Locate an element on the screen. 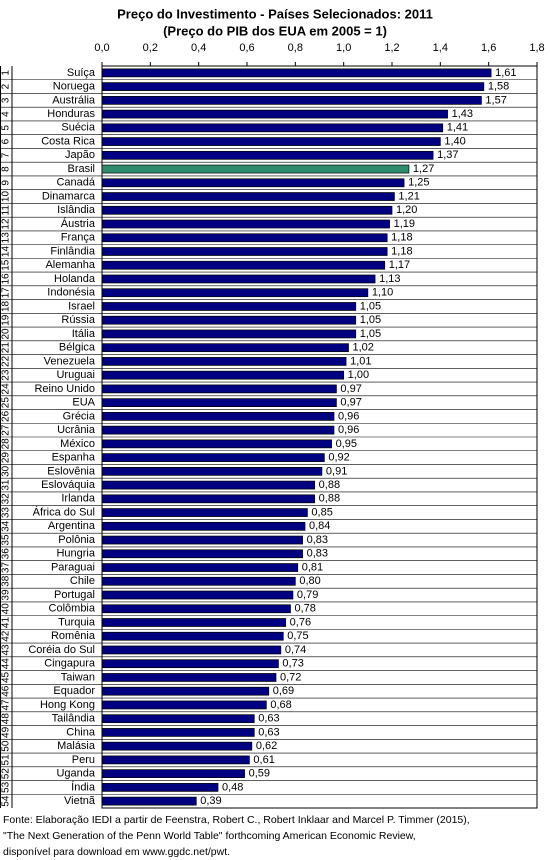 Image resolution: width=550 pixels, height=860 pixels. category-label: Vietnã is located at coordinates (80, 801).